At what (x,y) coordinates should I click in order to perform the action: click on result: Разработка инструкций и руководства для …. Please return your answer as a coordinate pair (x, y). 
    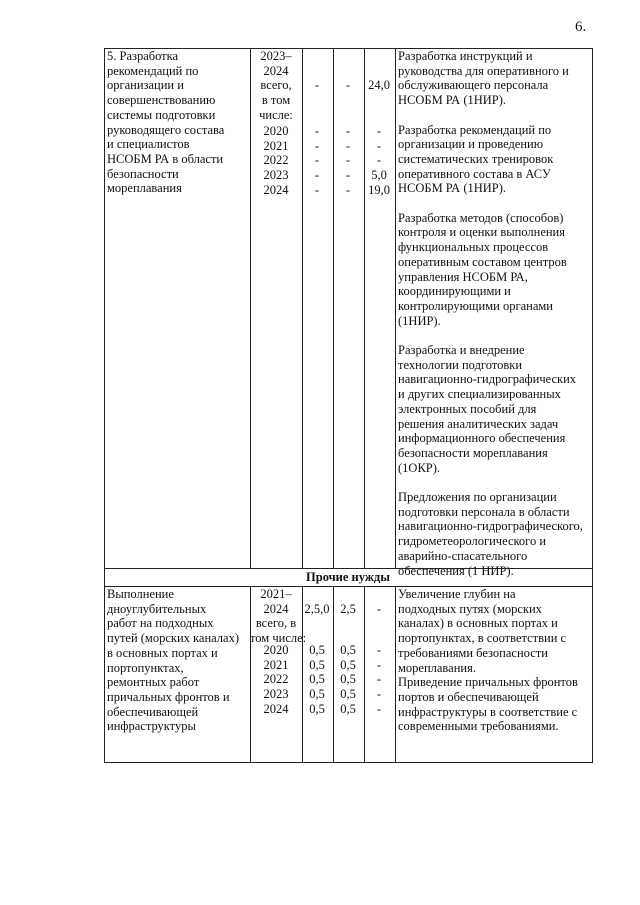
    Looking at the image, I should click on (483, 78).